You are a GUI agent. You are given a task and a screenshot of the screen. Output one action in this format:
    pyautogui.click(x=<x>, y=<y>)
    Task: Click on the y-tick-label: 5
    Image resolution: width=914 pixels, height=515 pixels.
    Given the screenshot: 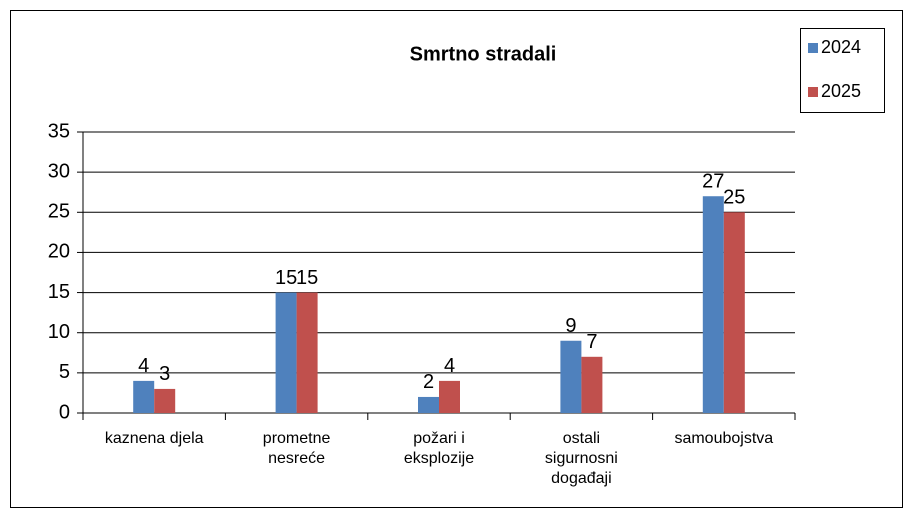 What is the action you would take?
    pyautogui.click(x=64, y=372)
    